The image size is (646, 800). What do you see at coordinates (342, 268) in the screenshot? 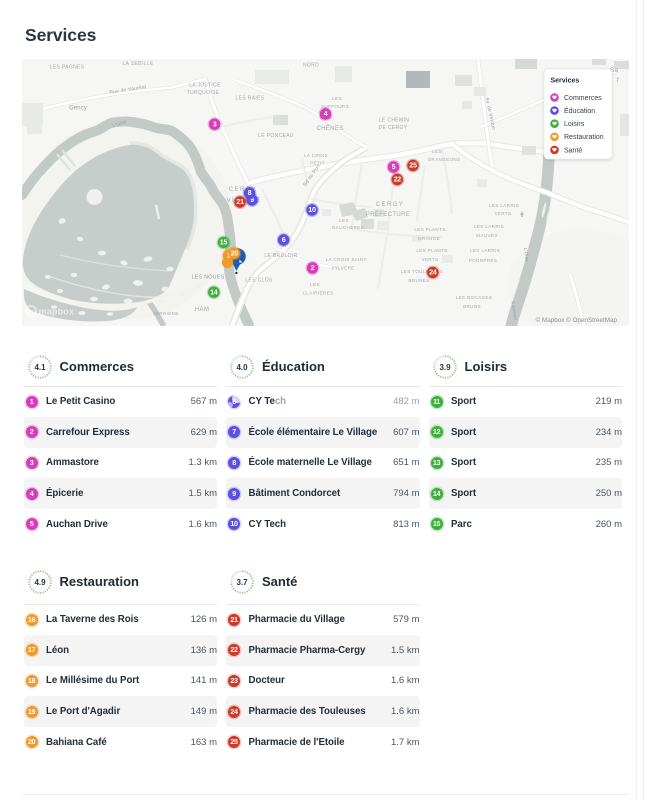
I see `svg-text: SYLVÈRE` at bounding box center [342, 268].